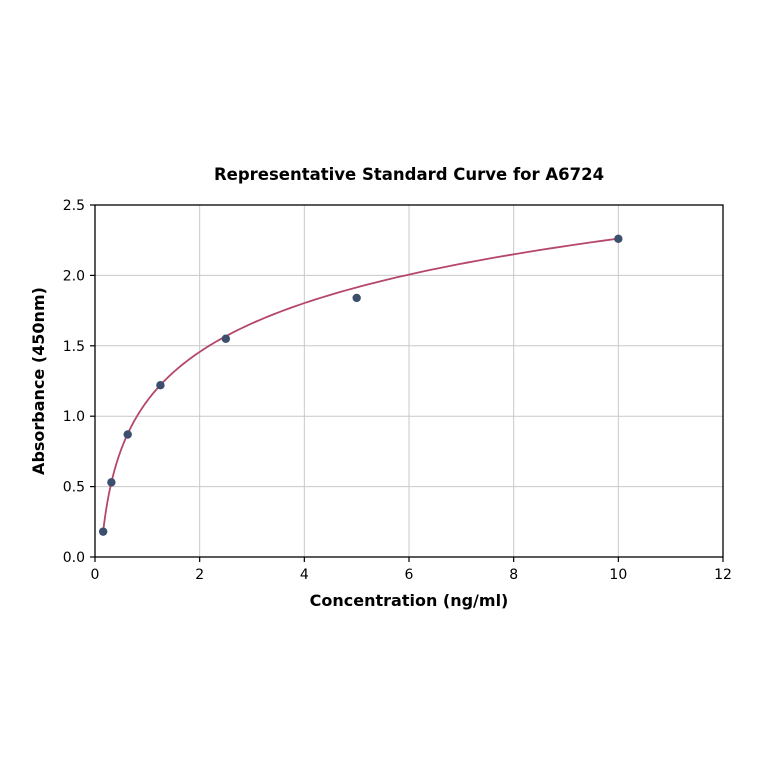  What do you see at coordinates (74, 347) in the screenshot?
I see `y-tick-label: 1.5` at bounding box center [74, 347].